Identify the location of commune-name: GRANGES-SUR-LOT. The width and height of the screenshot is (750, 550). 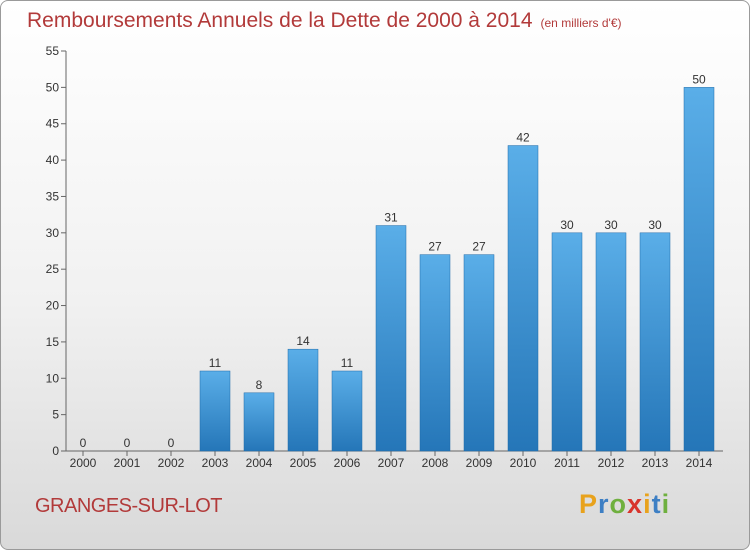
(128, 506).